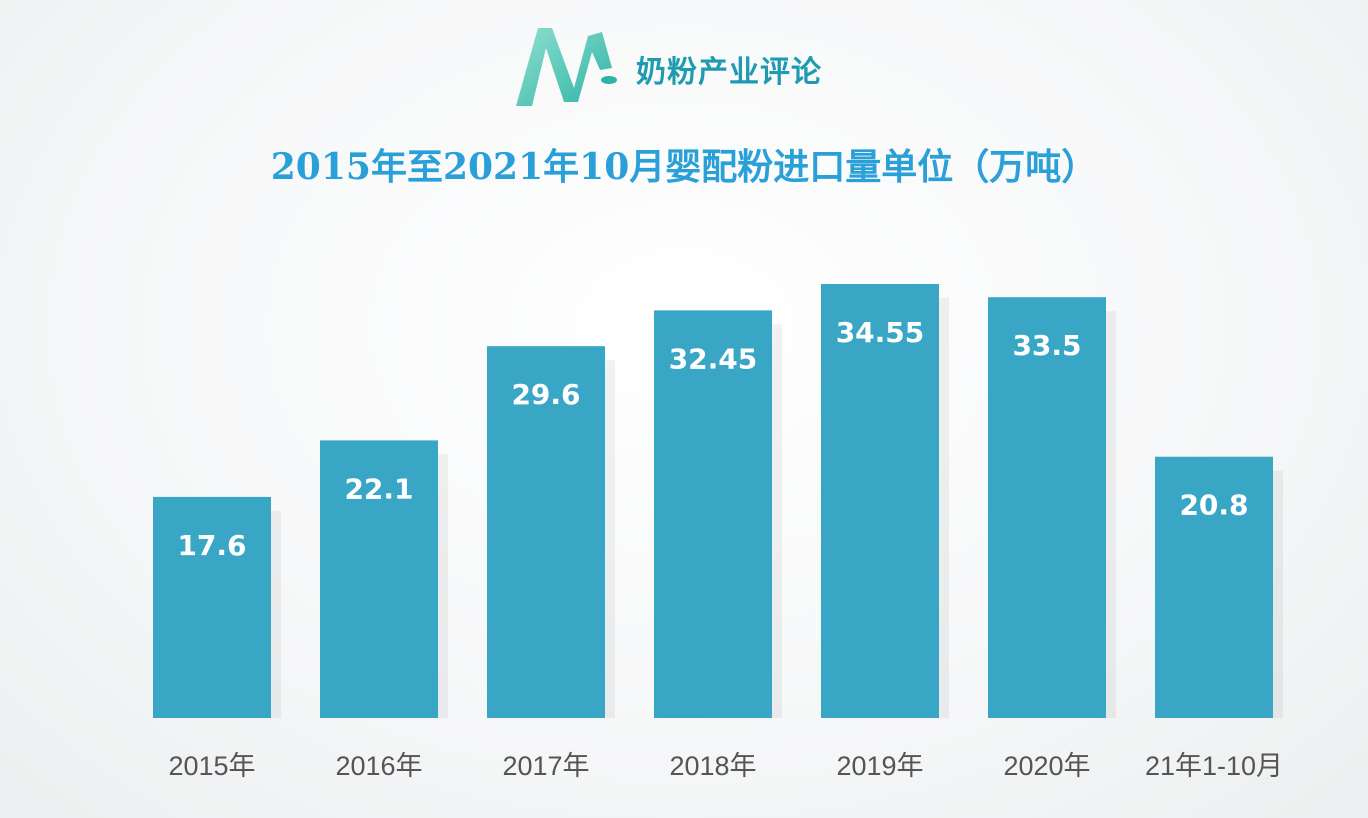 The height and width of the screenshot is (818, 1368). Describe the element at coordinates (879, 766) in the screenshot. I see `x-tick-label: 2019年` at that location.